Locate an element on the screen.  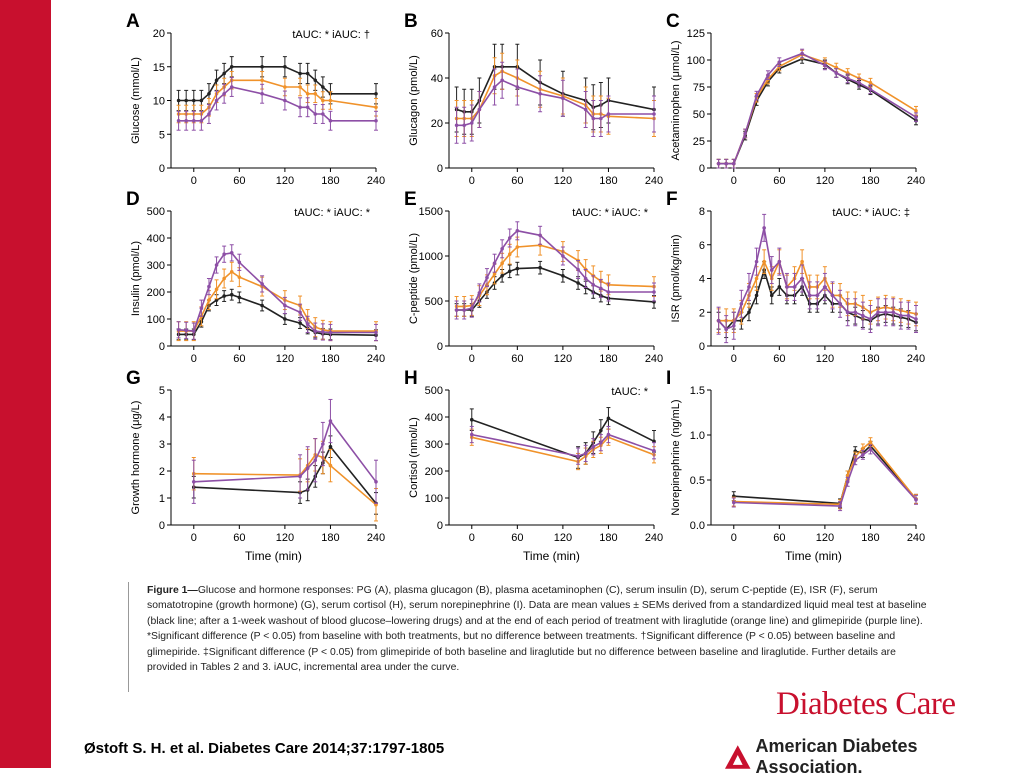
y-tick-label-A: 0 is located at coordinates (162, 169).